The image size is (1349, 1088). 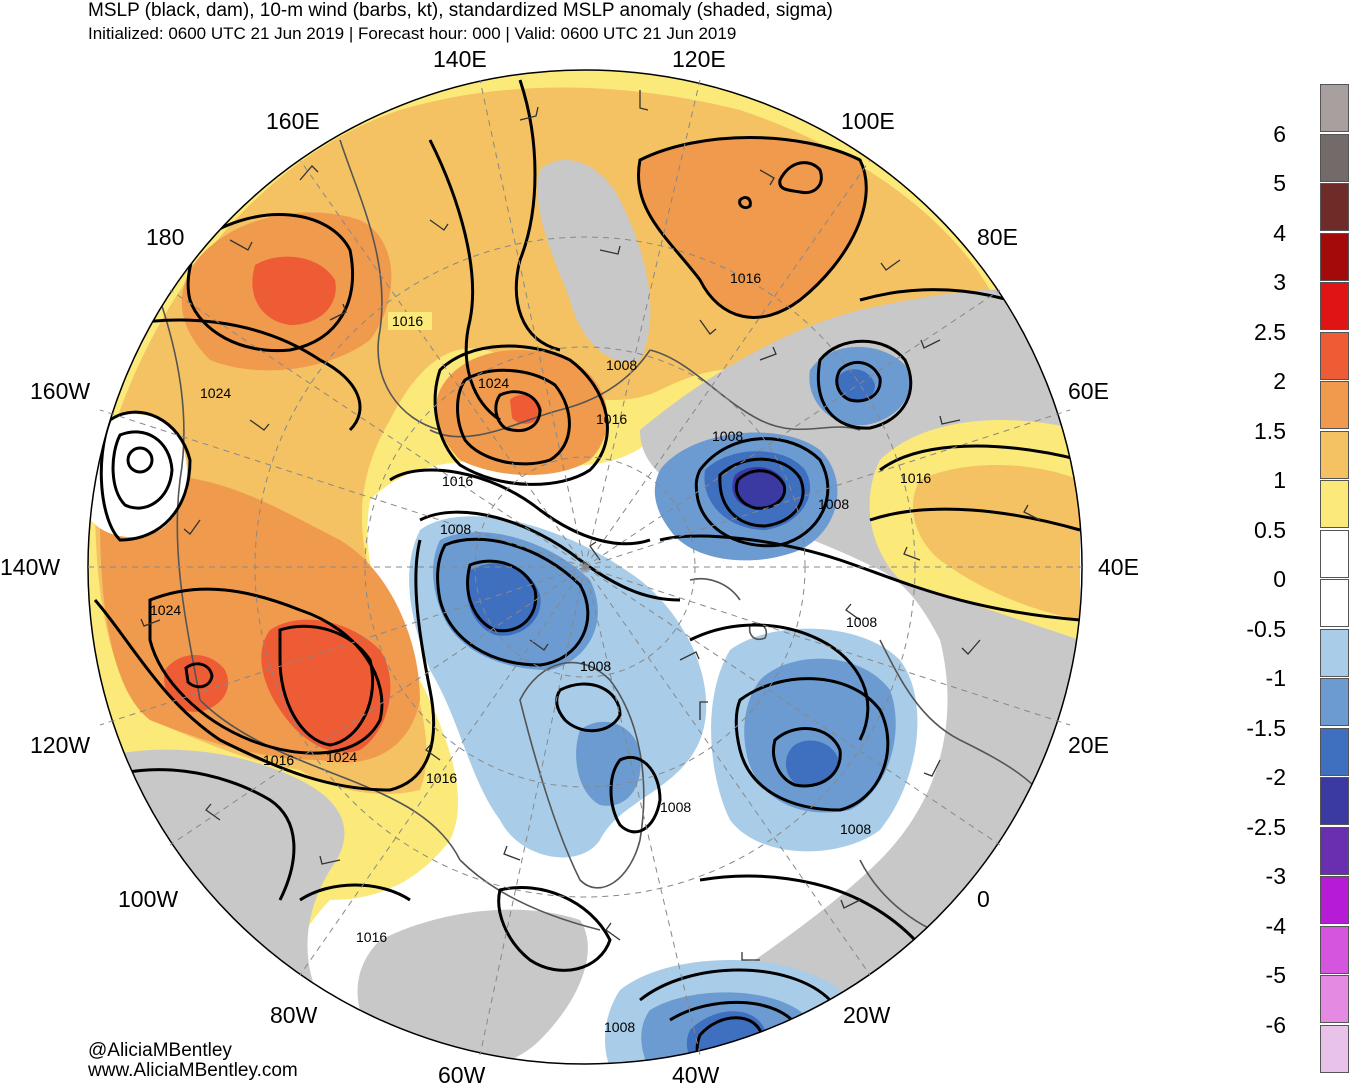 What do you see at coordinates (196, 683) in the screenshot?
I see `anomaly-pos-2-west-small` at bounding box center [196, 683].